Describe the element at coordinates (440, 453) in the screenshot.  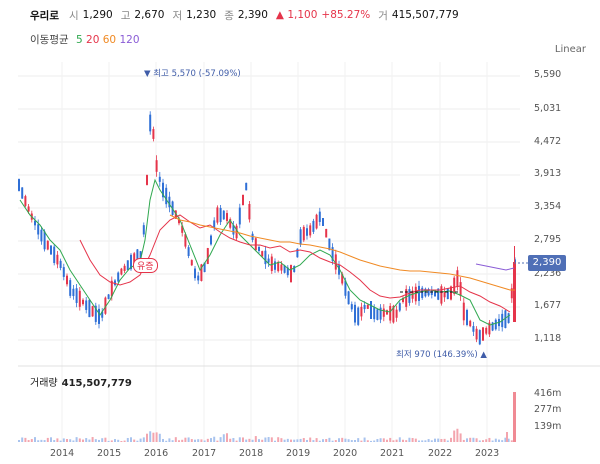
I see `x-tick-label: 2022` at that location.